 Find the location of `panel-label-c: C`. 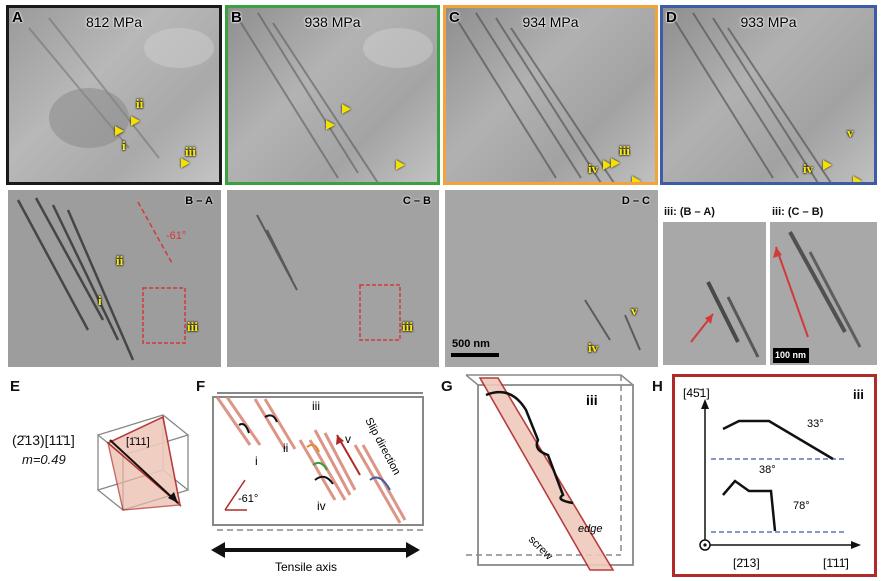

panel-label-c: C is located at coordinates (454, 17).